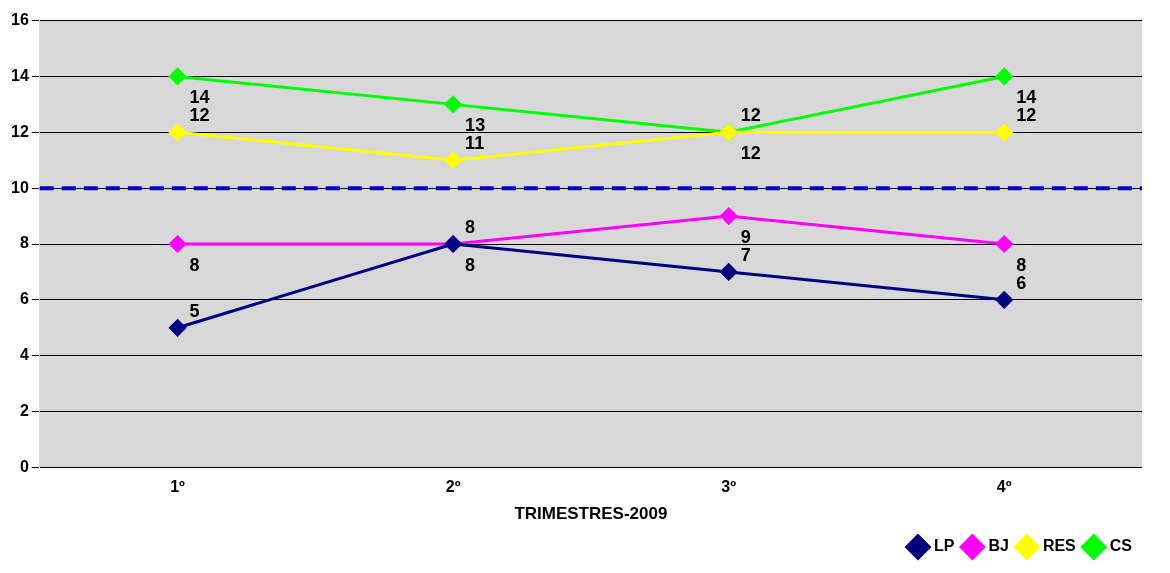  What do you see at coordinates (591, 514) in the screenshot?
I see `x-axis-title: TRIMESTRES-2009` at bounding box center [591, 514].